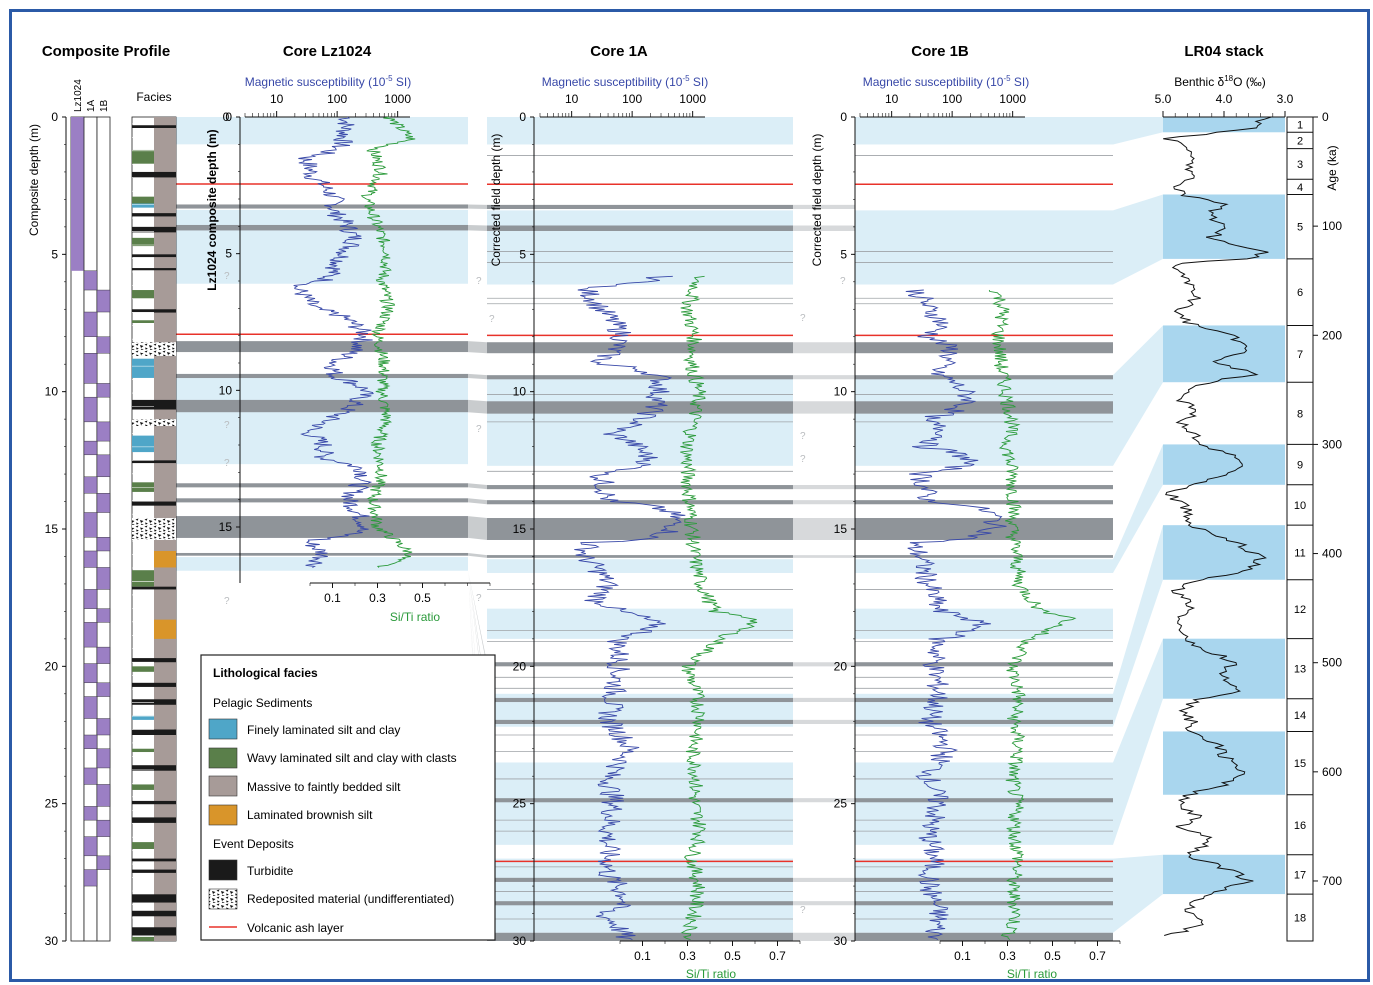 The height and width of the screenshot is (985, 1373). I want to click on mis-label-14: 14, so click(1300, 716).